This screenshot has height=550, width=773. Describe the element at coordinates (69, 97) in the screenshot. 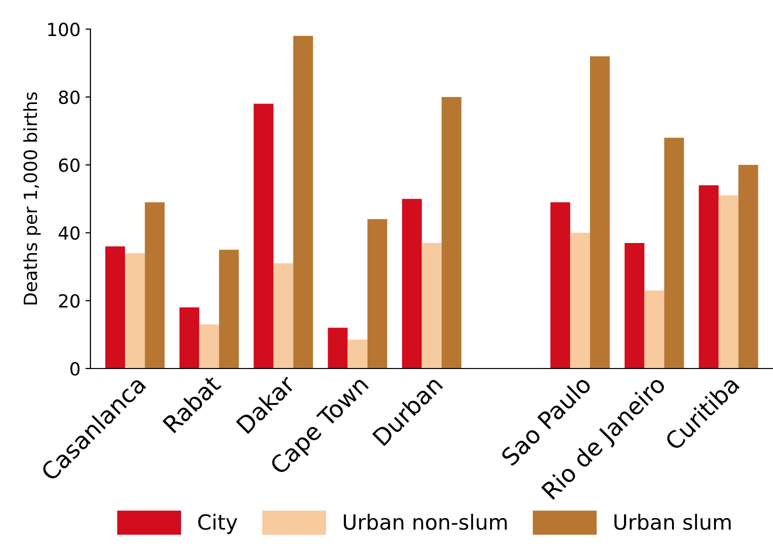

I see `y-tick-label: 80` at that location.